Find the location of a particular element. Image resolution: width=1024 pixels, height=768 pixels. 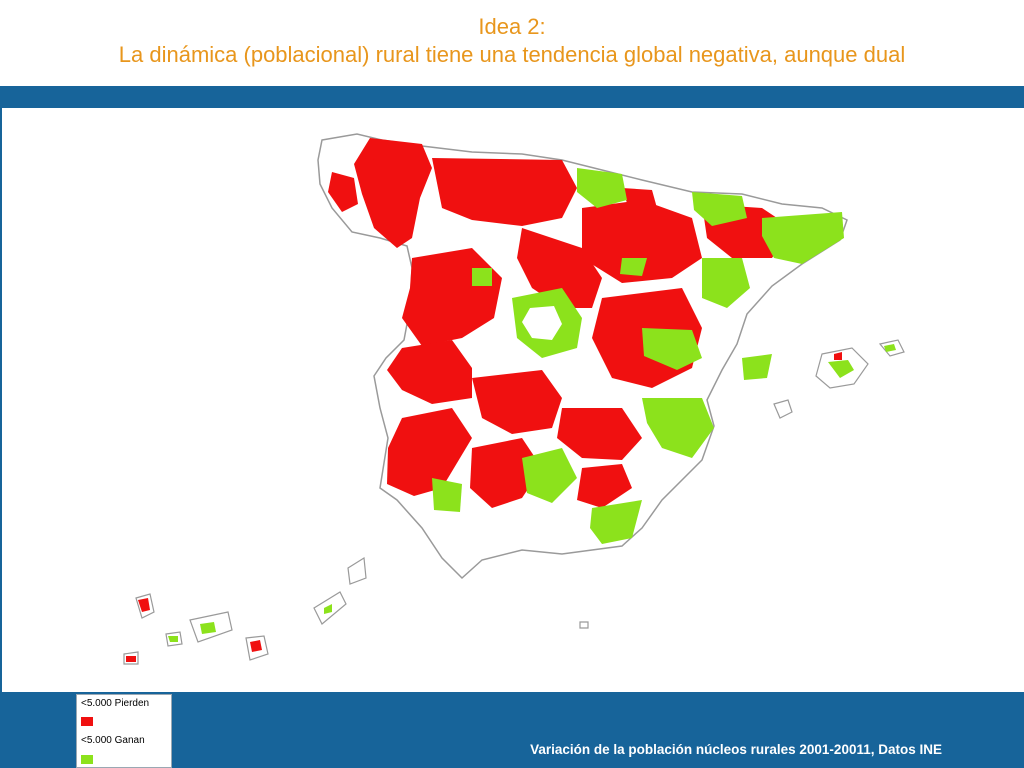

legend-label-loss: <5.000 Pierden is located at coordinates (115, 703).